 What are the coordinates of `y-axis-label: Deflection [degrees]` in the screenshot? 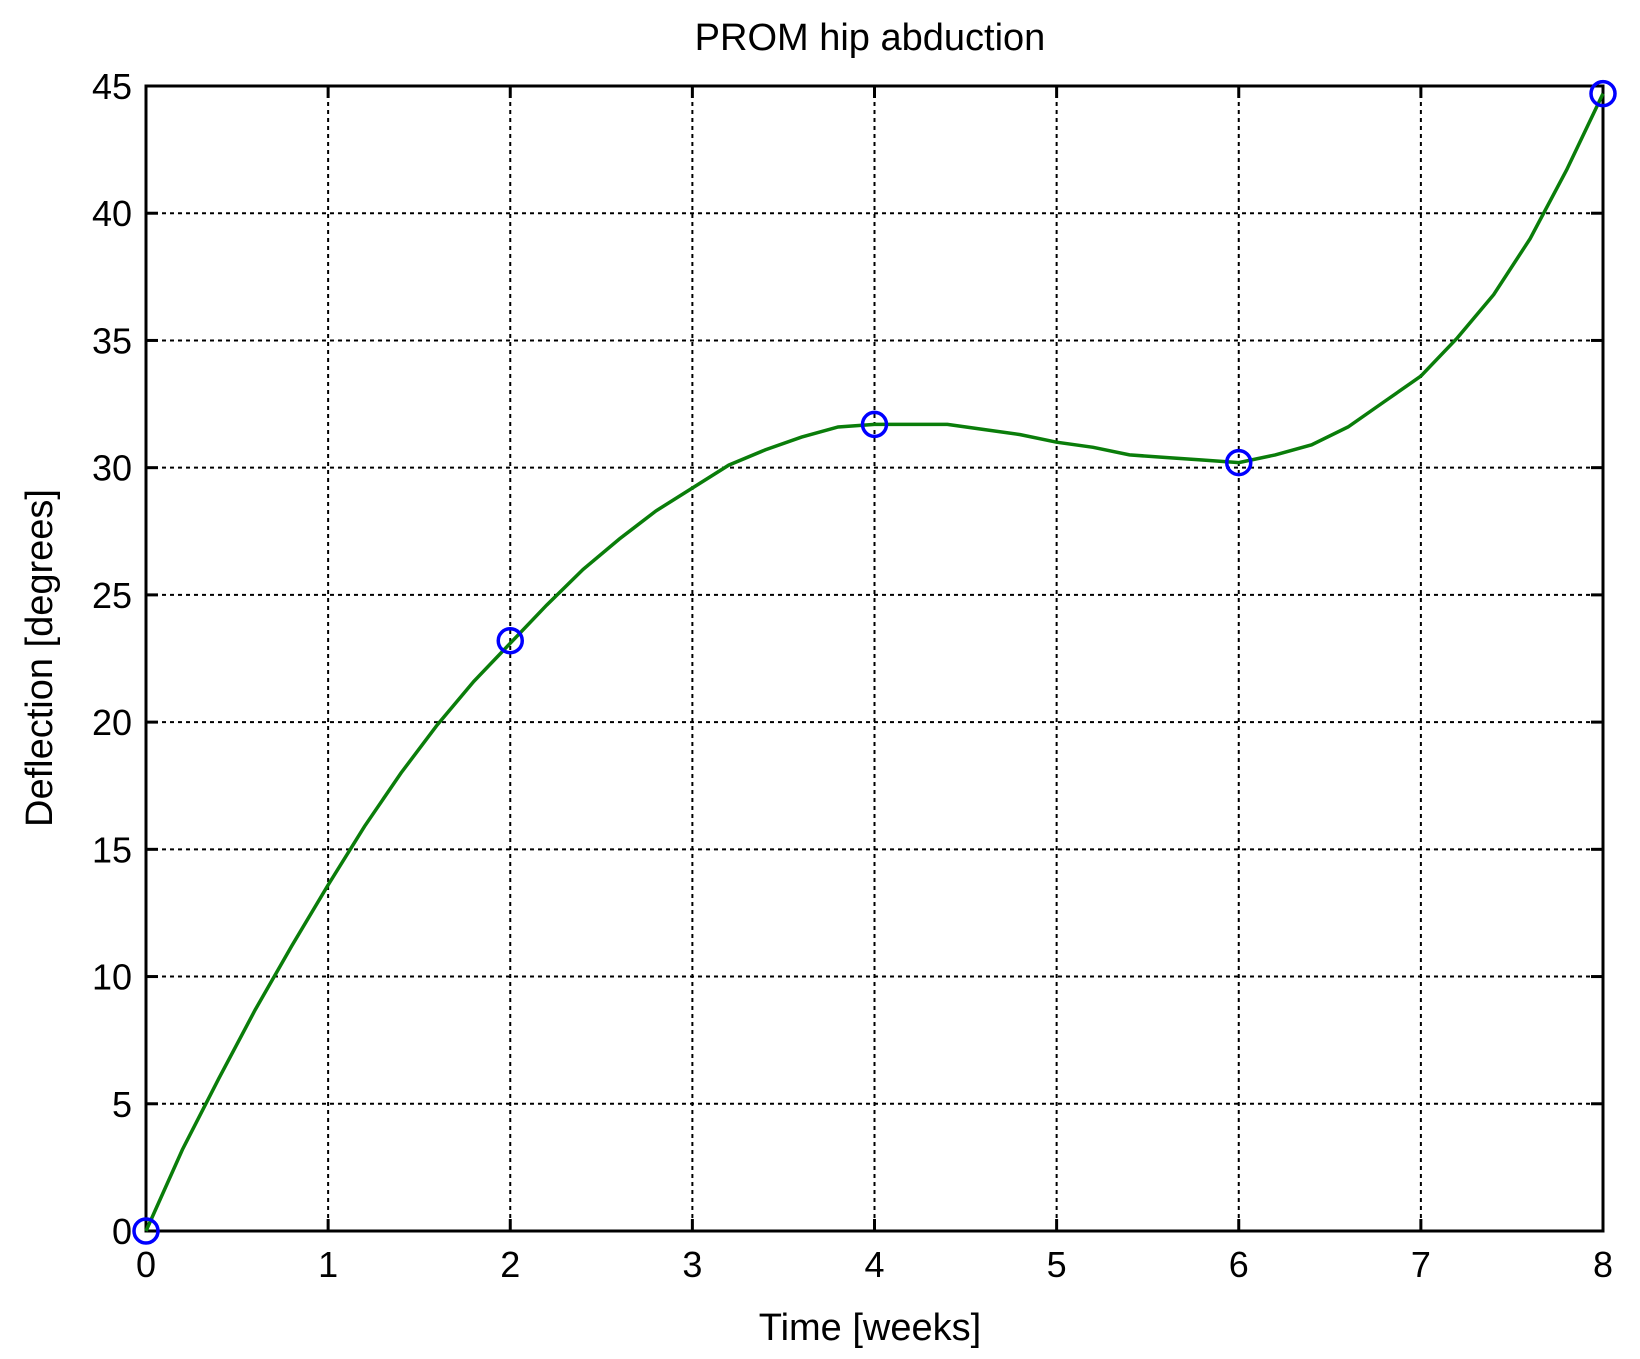 It's located at (40, 658).